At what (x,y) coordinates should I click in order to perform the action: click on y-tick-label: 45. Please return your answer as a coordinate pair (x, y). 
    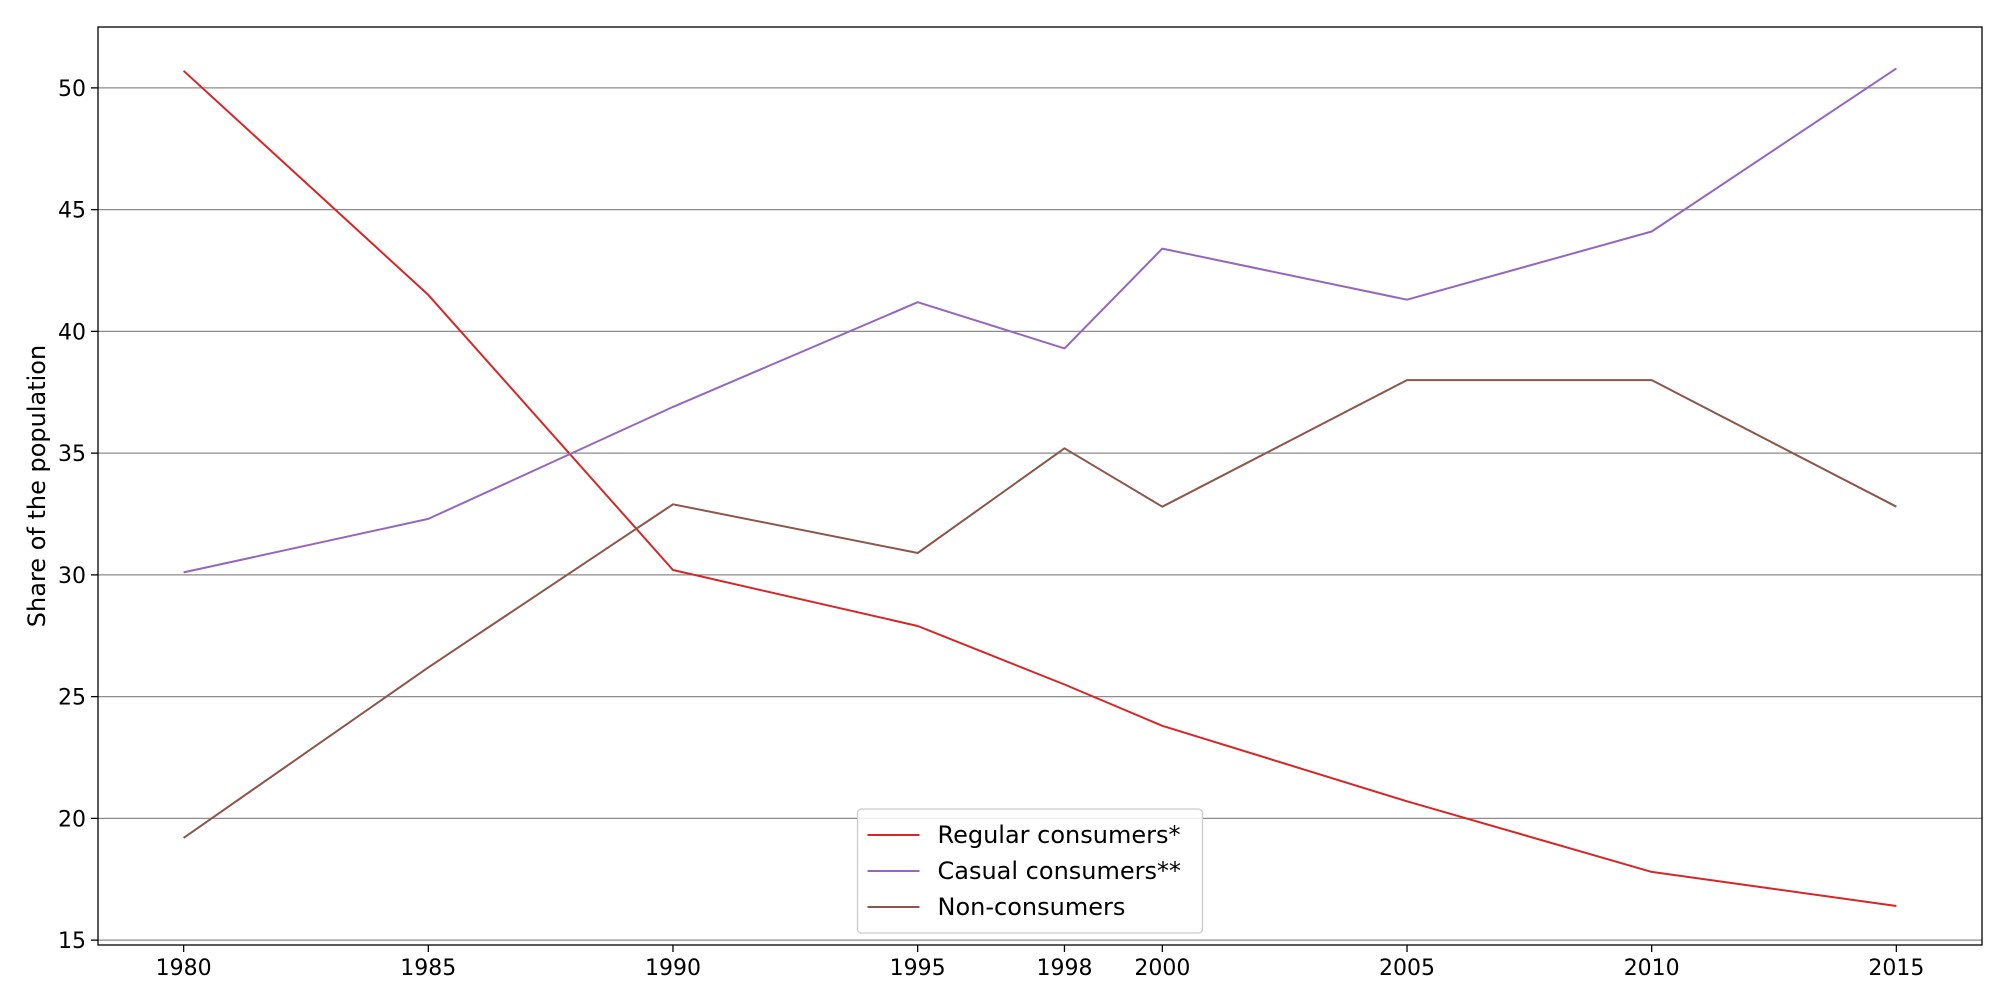
    Looking at the image, I should click on (72, 211).